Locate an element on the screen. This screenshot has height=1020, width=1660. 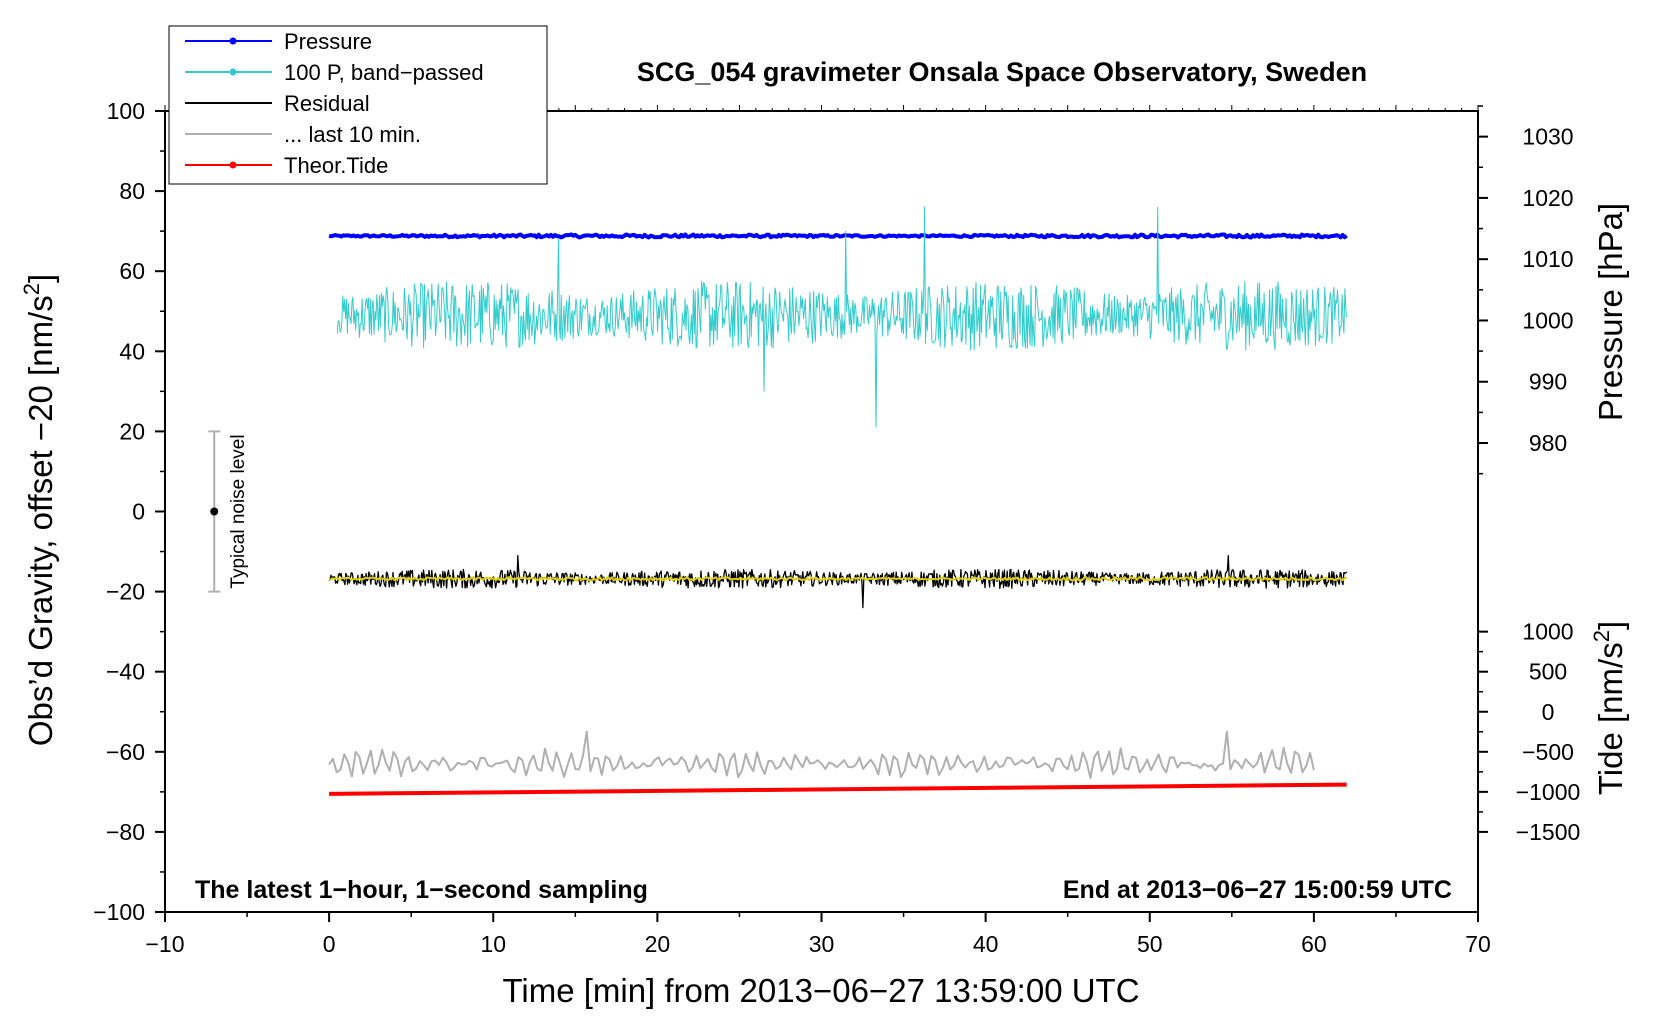
y-tick-label: 40 is located at coordinates (132, 351).